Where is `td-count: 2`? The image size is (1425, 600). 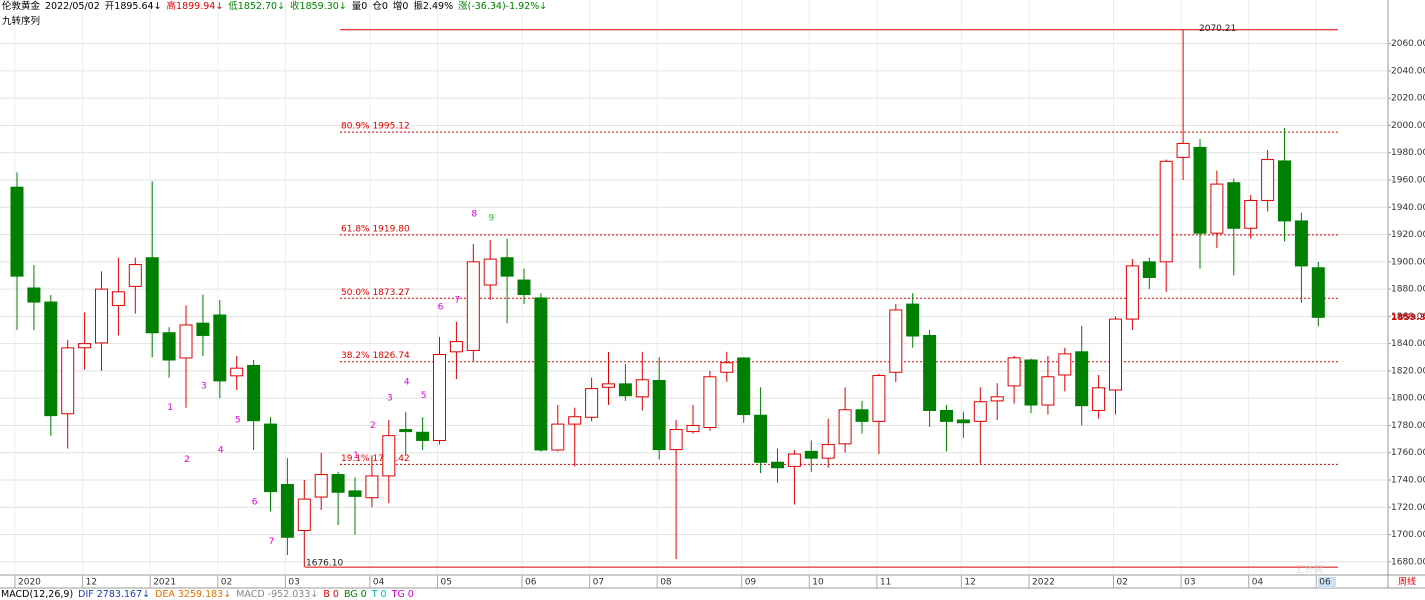
td-count: 2 is located at coordinates (373, 426).